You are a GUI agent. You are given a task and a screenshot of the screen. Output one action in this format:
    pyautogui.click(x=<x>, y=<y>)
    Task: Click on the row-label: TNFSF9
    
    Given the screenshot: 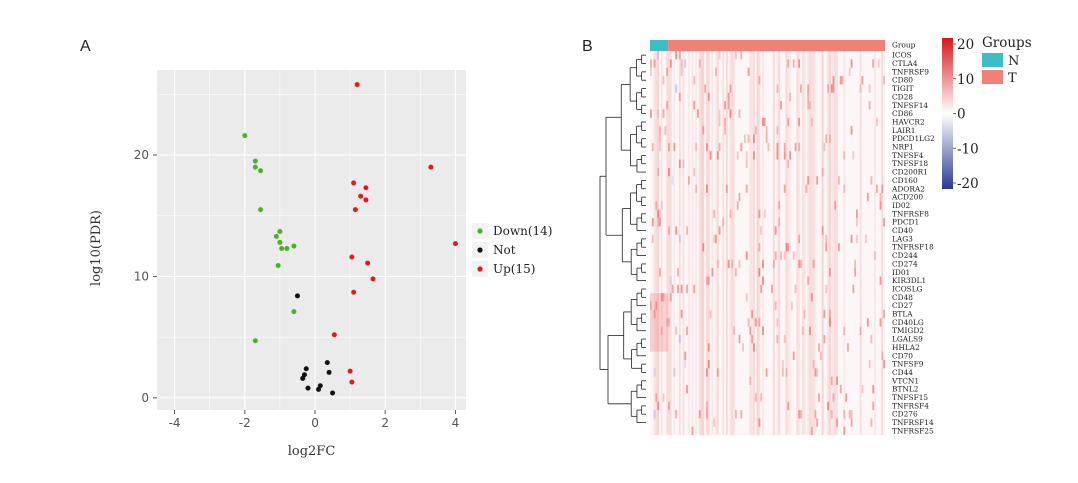 What is the action you would take?
    pyautogui.click(x=908, y=364)
    